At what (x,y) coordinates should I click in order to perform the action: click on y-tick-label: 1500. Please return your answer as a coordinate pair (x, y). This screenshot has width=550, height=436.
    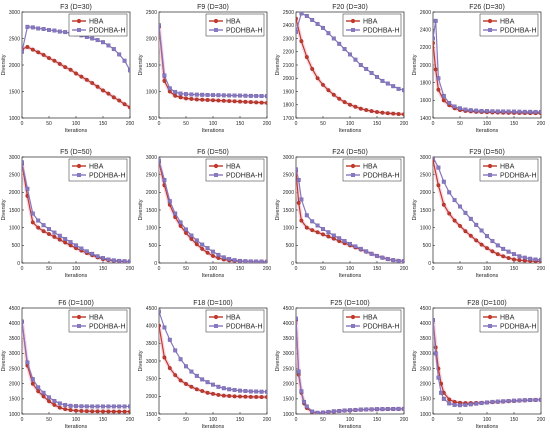
    Looking at the image, I should click on (151, 211).